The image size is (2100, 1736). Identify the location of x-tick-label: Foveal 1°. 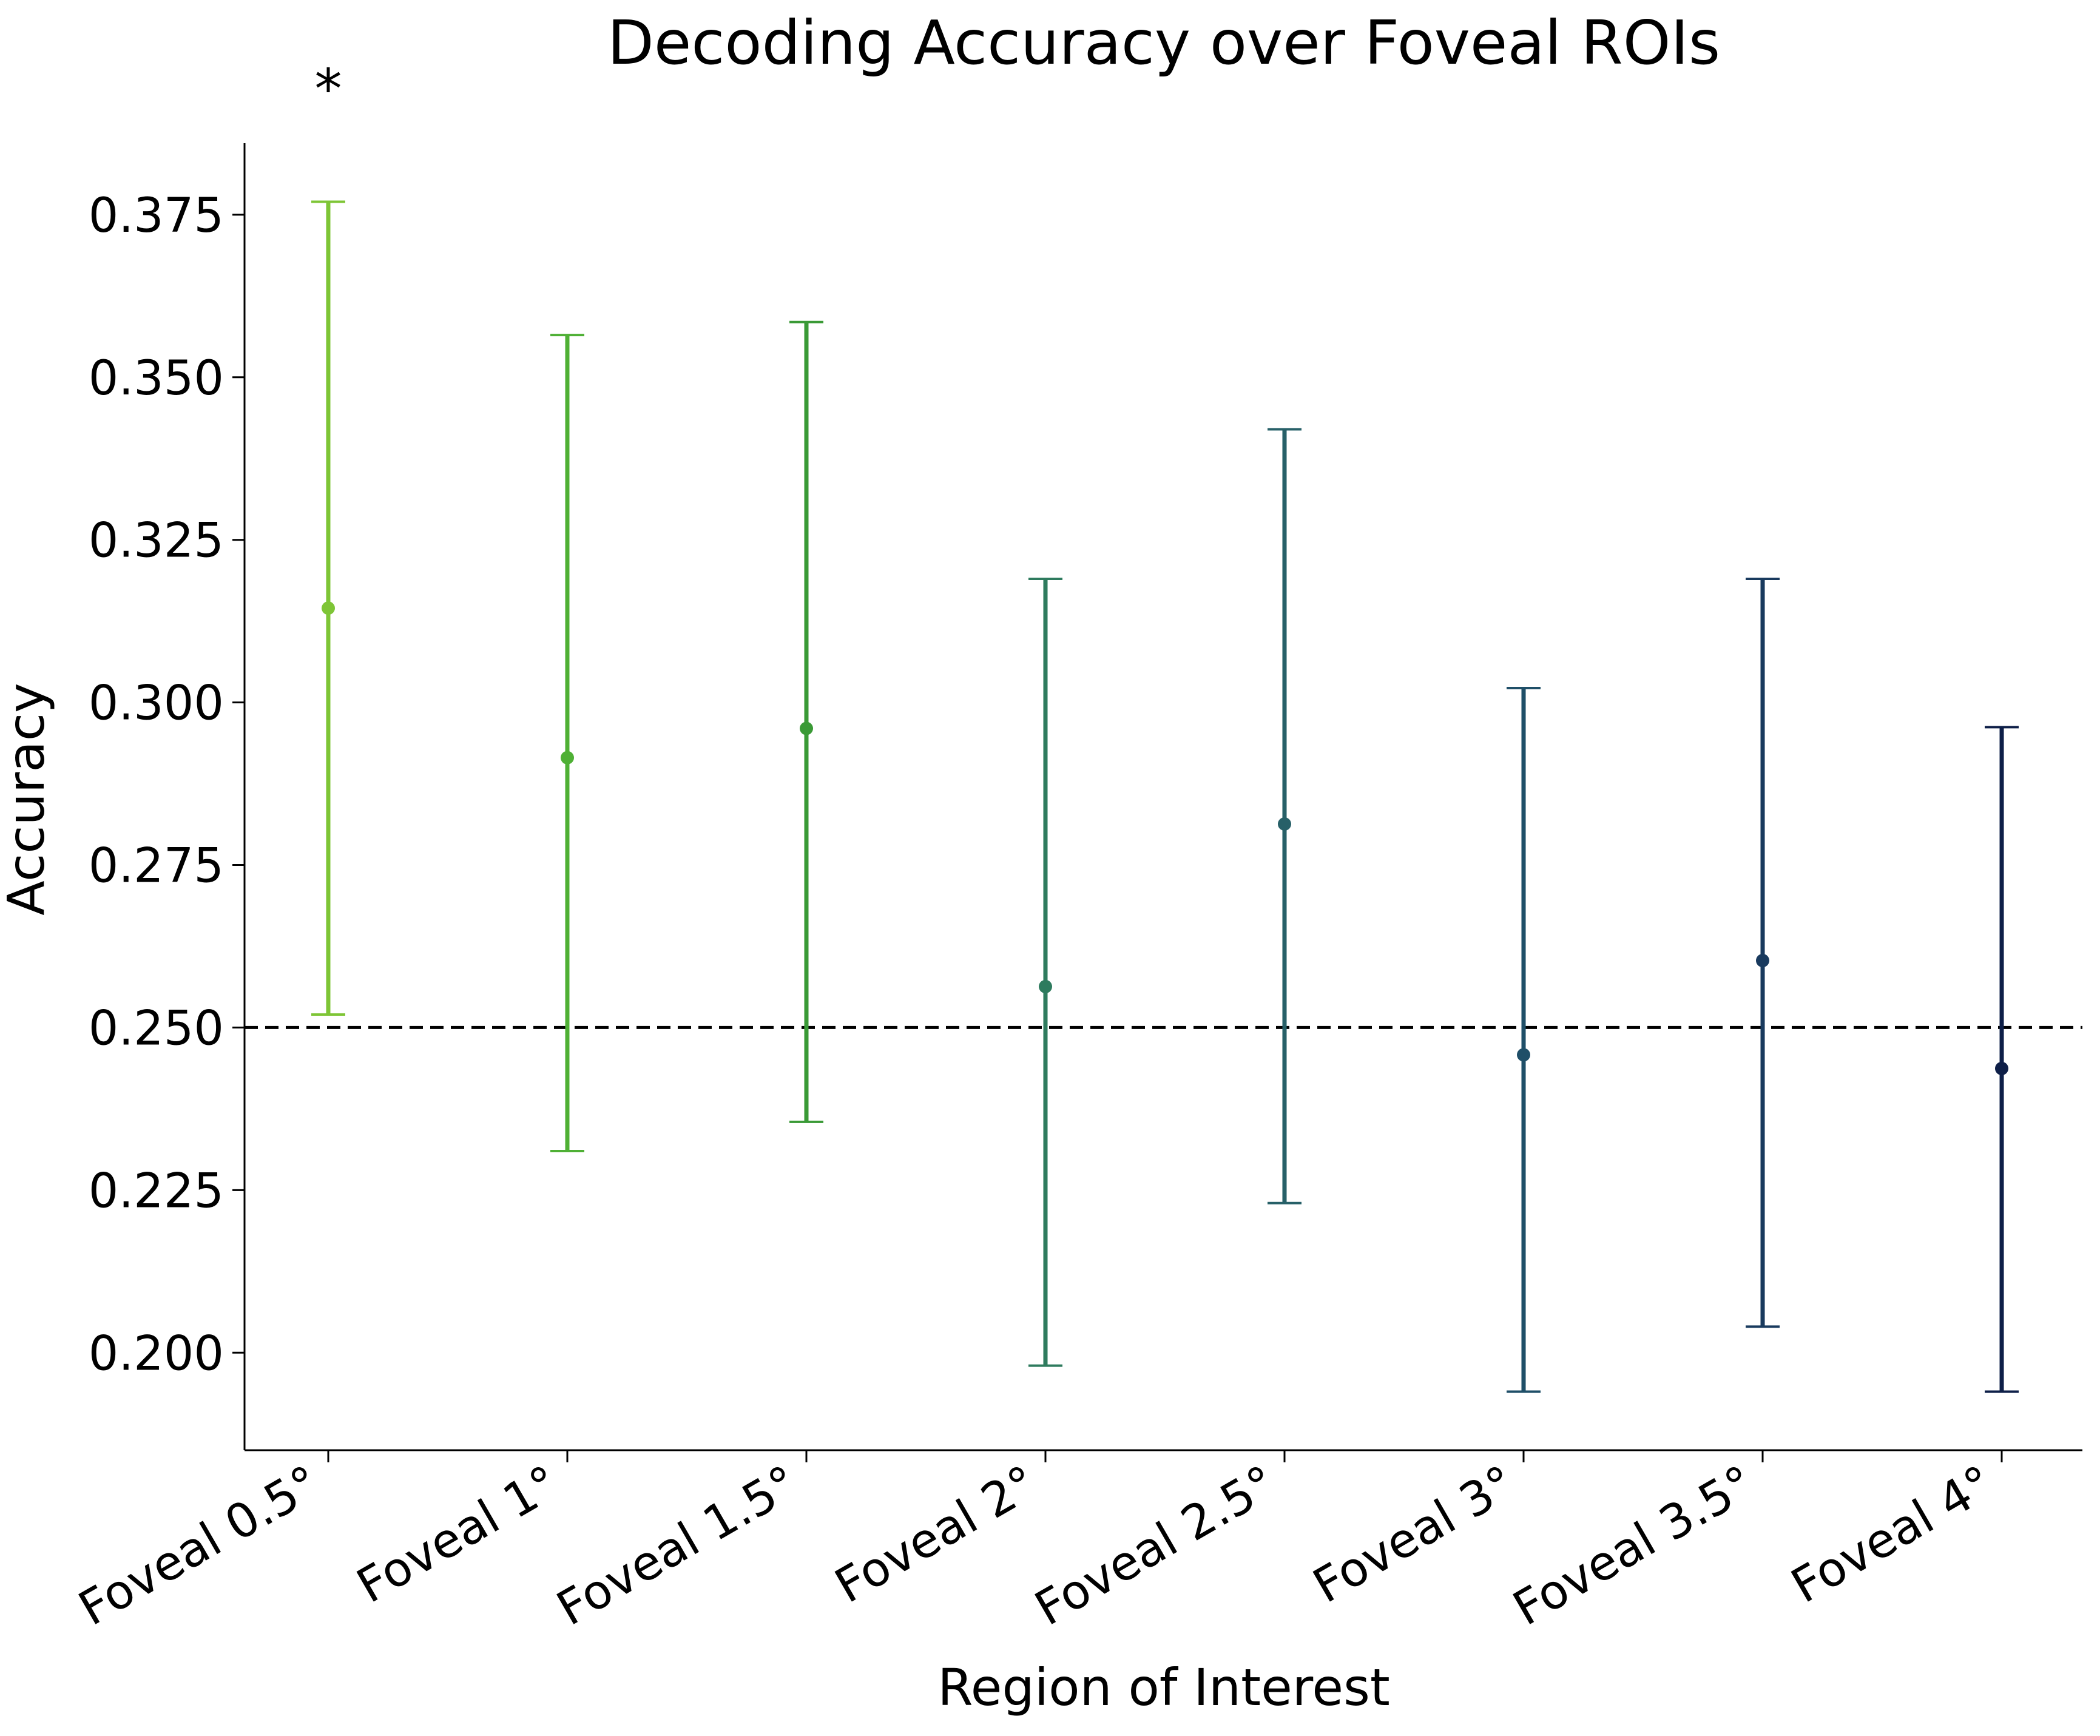
(458, 1535).